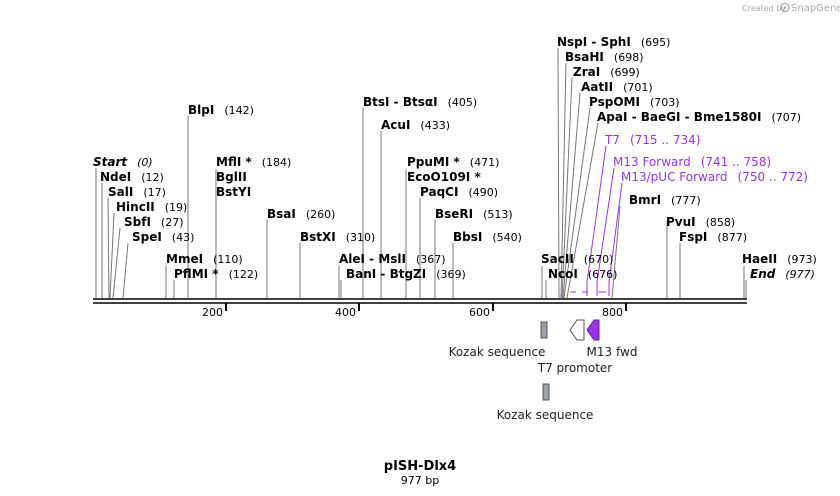 The image size is (840, 496). What do you see at coordinates (815, 8) in the screenshot?
I see `credit-brand: SnapGene` at bounding box center [815, 8].